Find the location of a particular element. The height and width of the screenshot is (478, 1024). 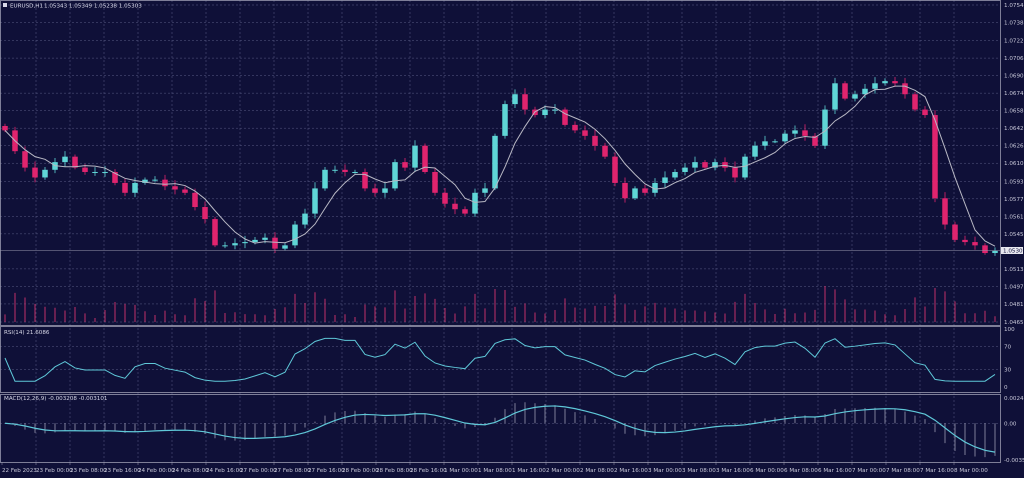

price-tick-label: 1.06420 is located at coordinates (1014, 129).